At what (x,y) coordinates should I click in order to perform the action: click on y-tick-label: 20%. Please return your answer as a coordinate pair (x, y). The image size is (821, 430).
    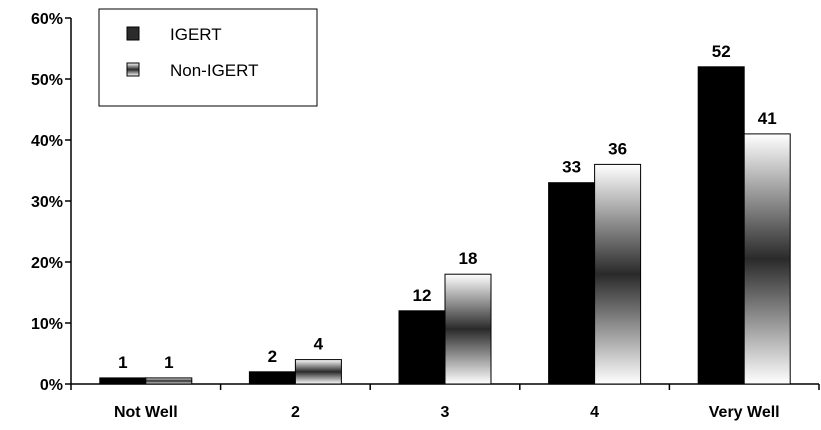
    Looking at the image, I should click on (47, 263).